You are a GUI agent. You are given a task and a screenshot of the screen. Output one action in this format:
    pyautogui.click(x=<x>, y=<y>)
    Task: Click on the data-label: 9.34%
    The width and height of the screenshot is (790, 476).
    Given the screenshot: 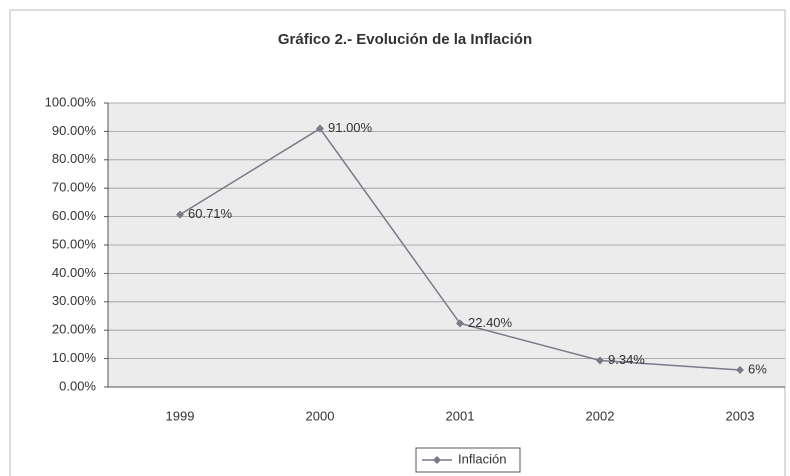 What is the action you would take?
    pyautogui.click(x=626, y=359)
    